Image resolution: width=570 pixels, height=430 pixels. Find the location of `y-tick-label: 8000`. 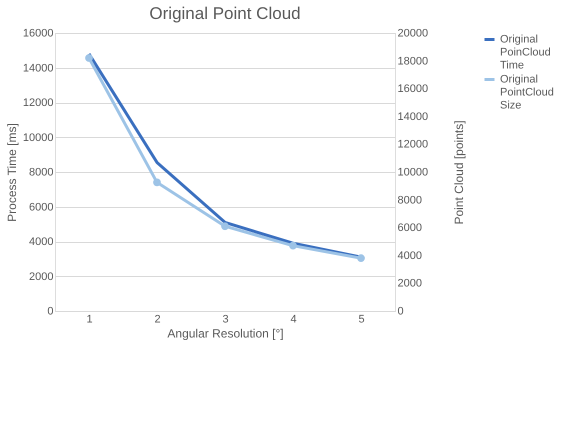

y-tick-label: 8000 is located at coordinates (41, 172).